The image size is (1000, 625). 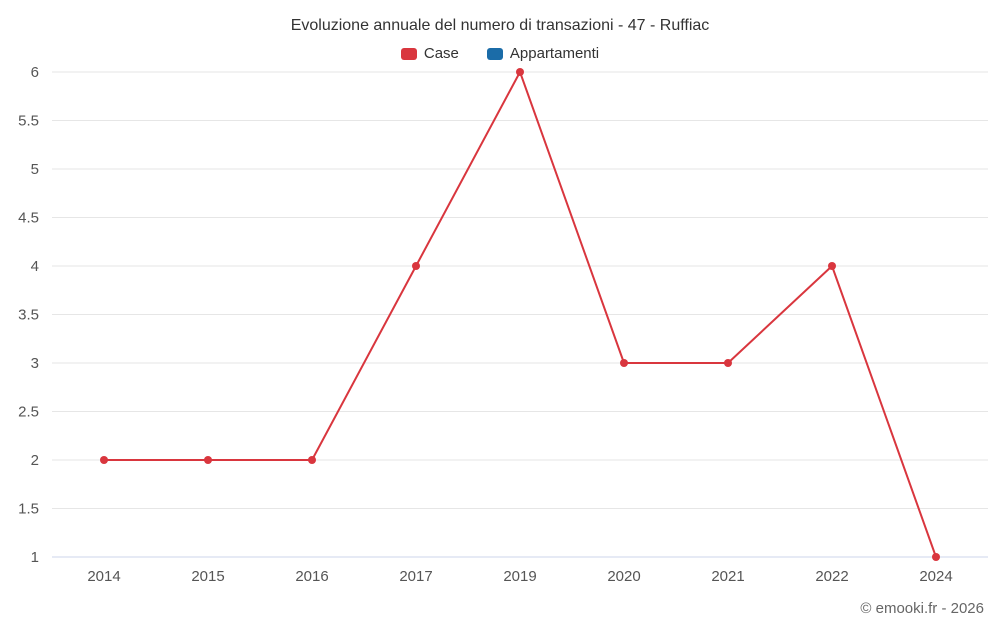 What do you see at coordinates (408, 53) in the screenshot?
I see `legend-swatch-case` at bounding box center [408, 53].